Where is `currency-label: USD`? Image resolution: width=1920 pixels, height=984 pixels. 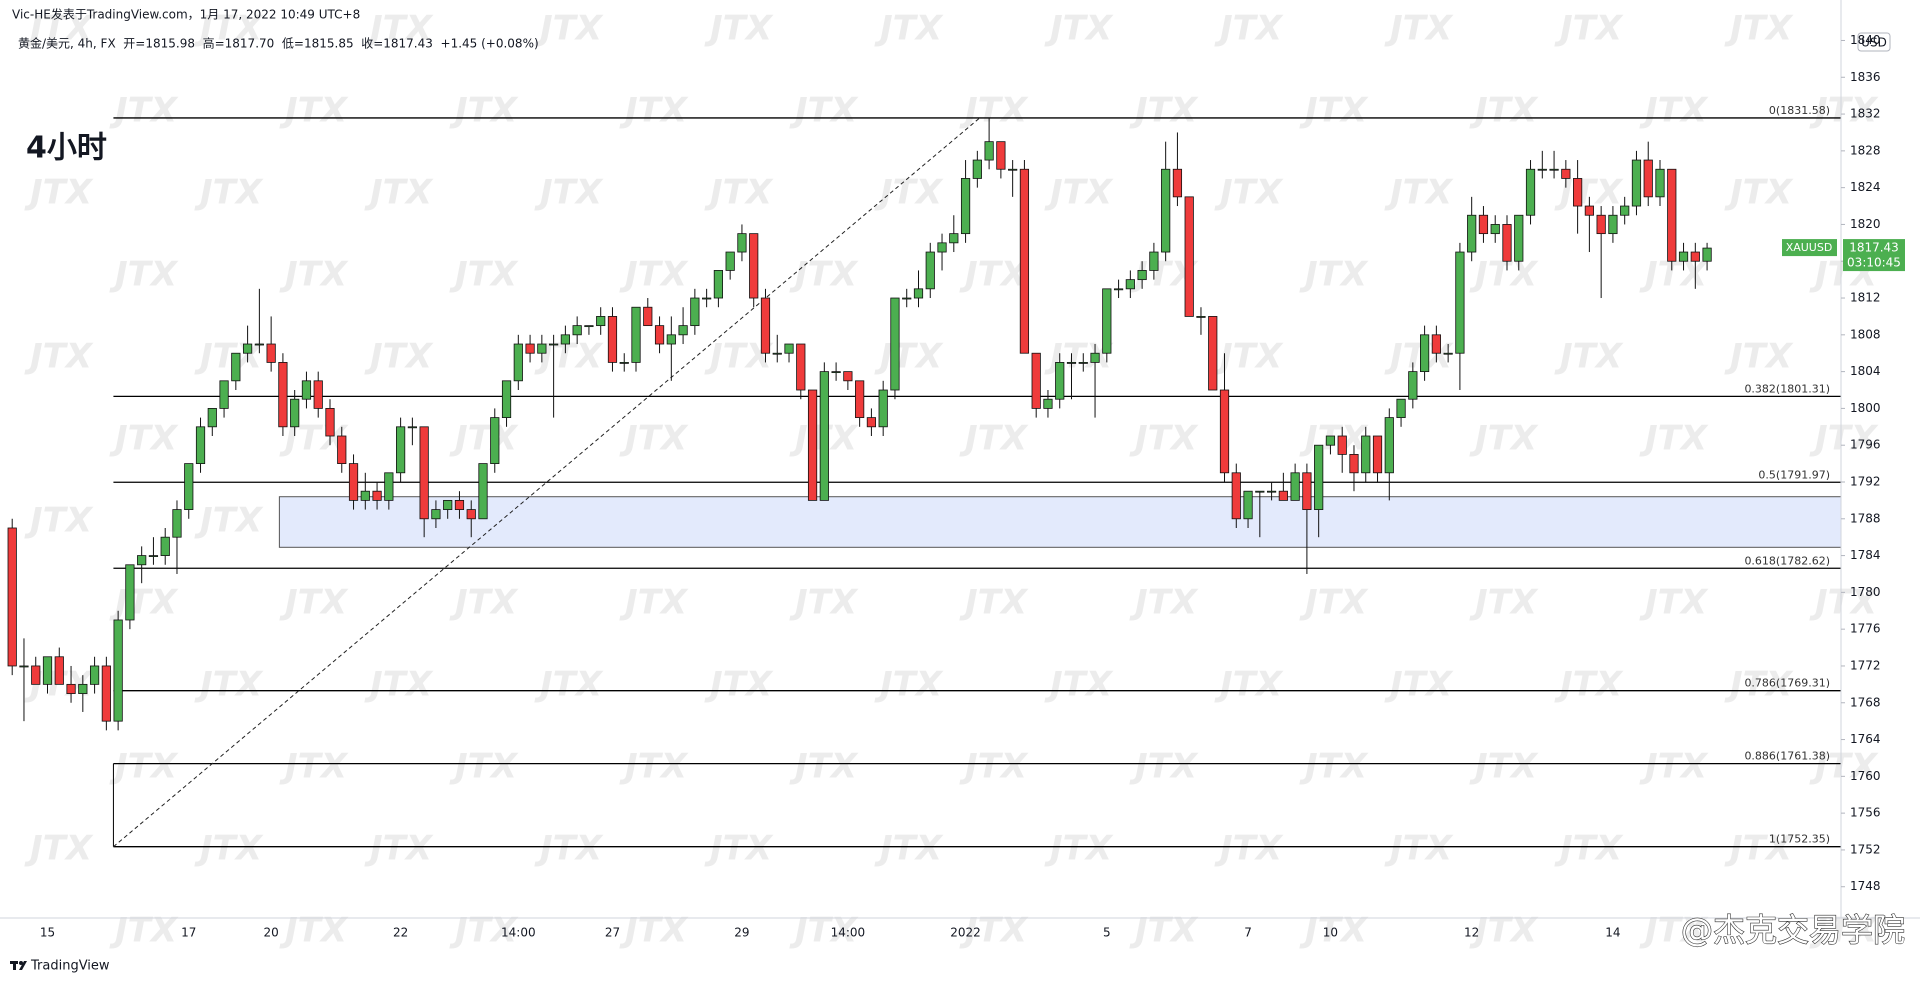 currency-label: USD is located at coordinates (1874, 43).